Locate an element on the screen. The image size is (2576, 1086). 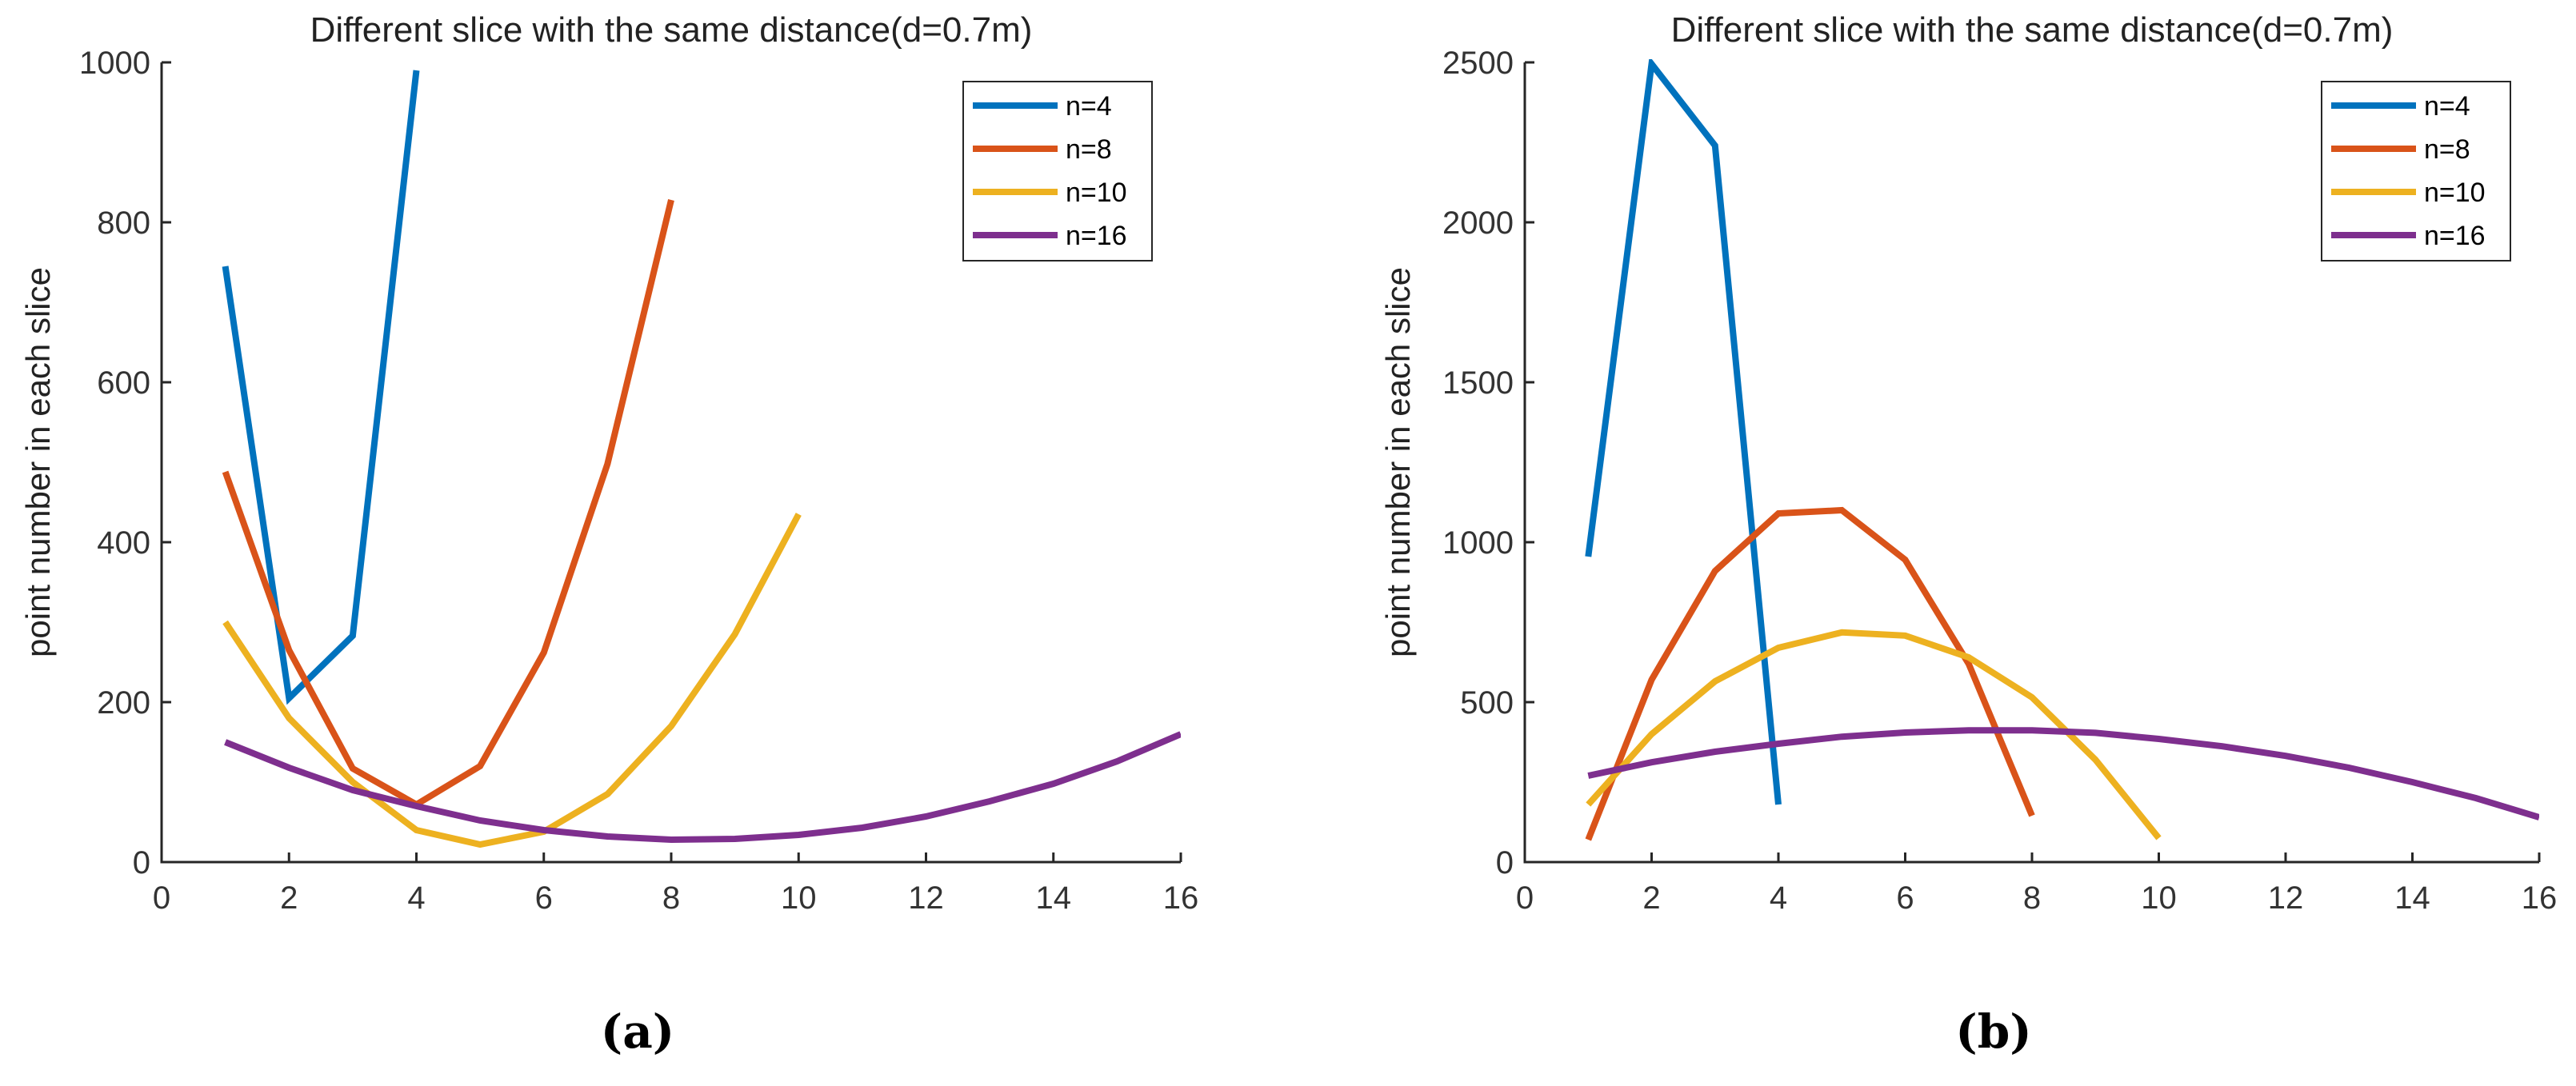
y-tick-label: 2500 is located at coordinates (1478, 64).